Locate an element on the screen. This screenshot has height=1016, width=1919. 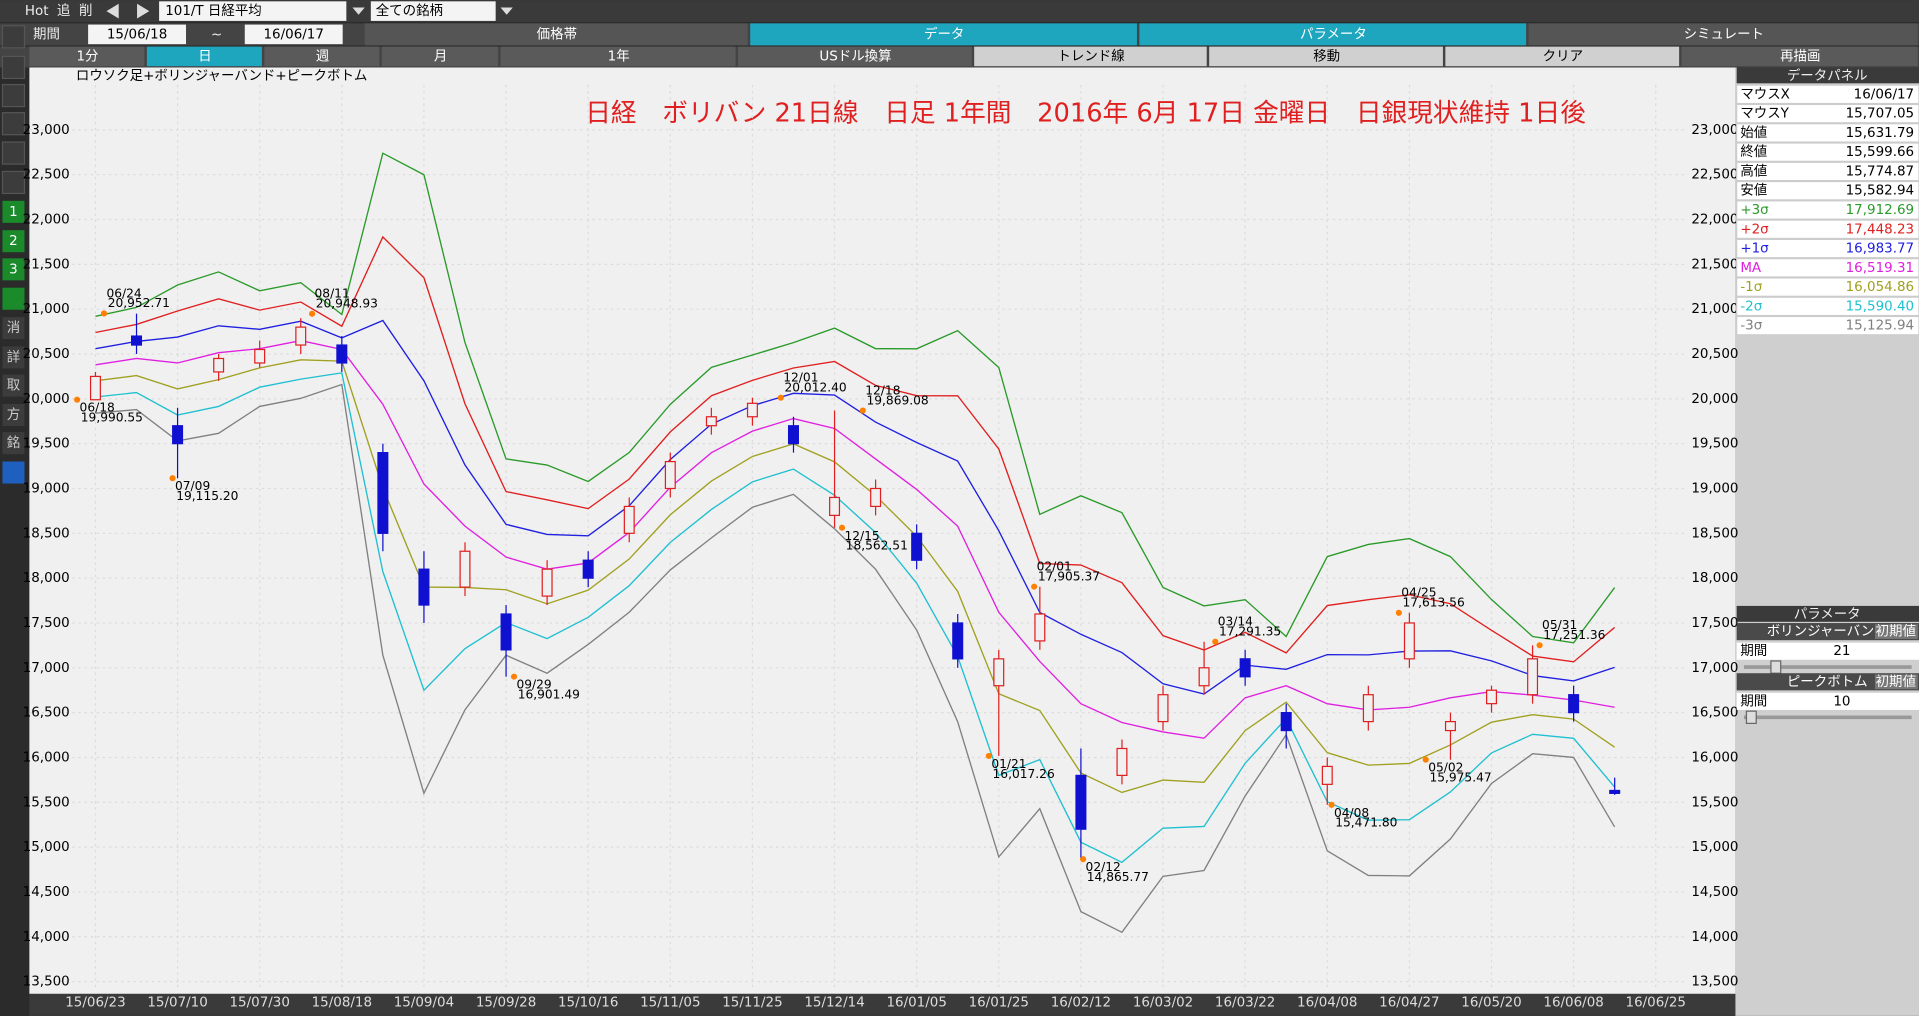
param-row is located at coordinates (1827, 701).